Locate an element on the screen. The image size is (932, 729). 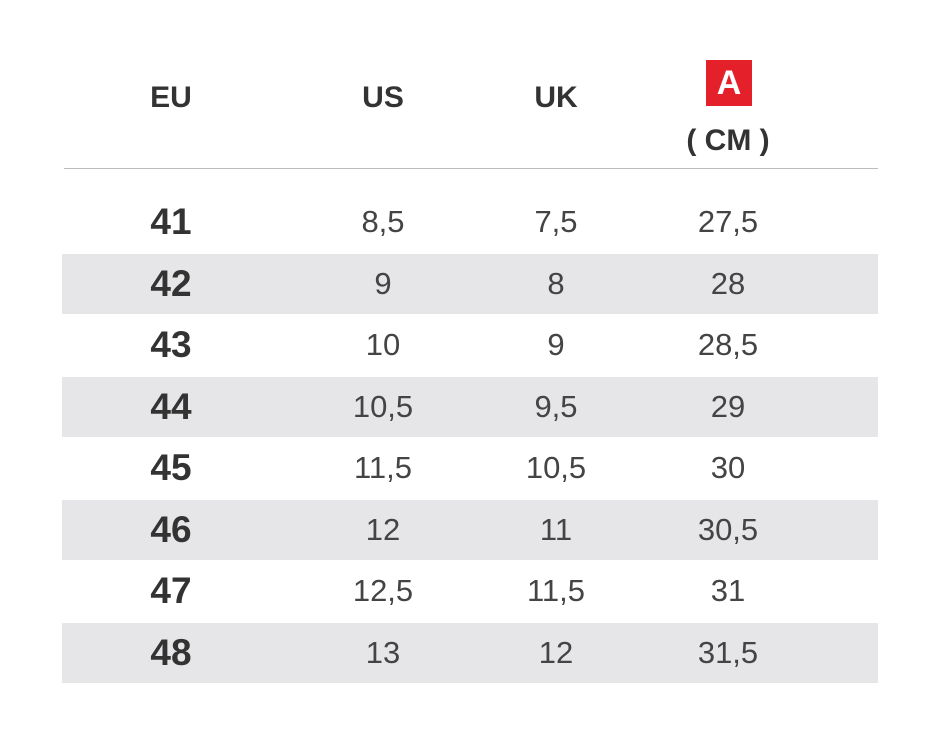
table-row: 44 10,5 9,5 29 is located at coordinates (470, 406).